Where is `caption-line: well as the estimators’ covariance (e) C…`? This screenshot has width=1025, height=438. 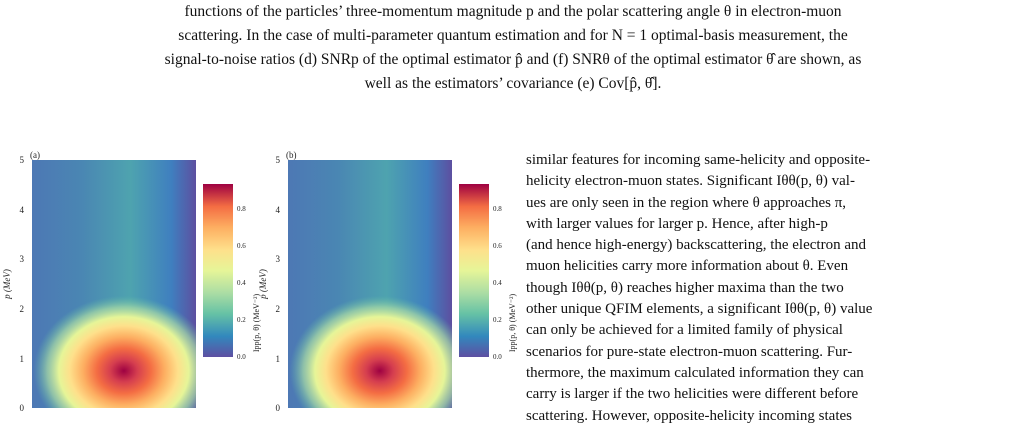
caption-line: well as the estimators’ covariance (e) C… is located at coordinates (513, 83).